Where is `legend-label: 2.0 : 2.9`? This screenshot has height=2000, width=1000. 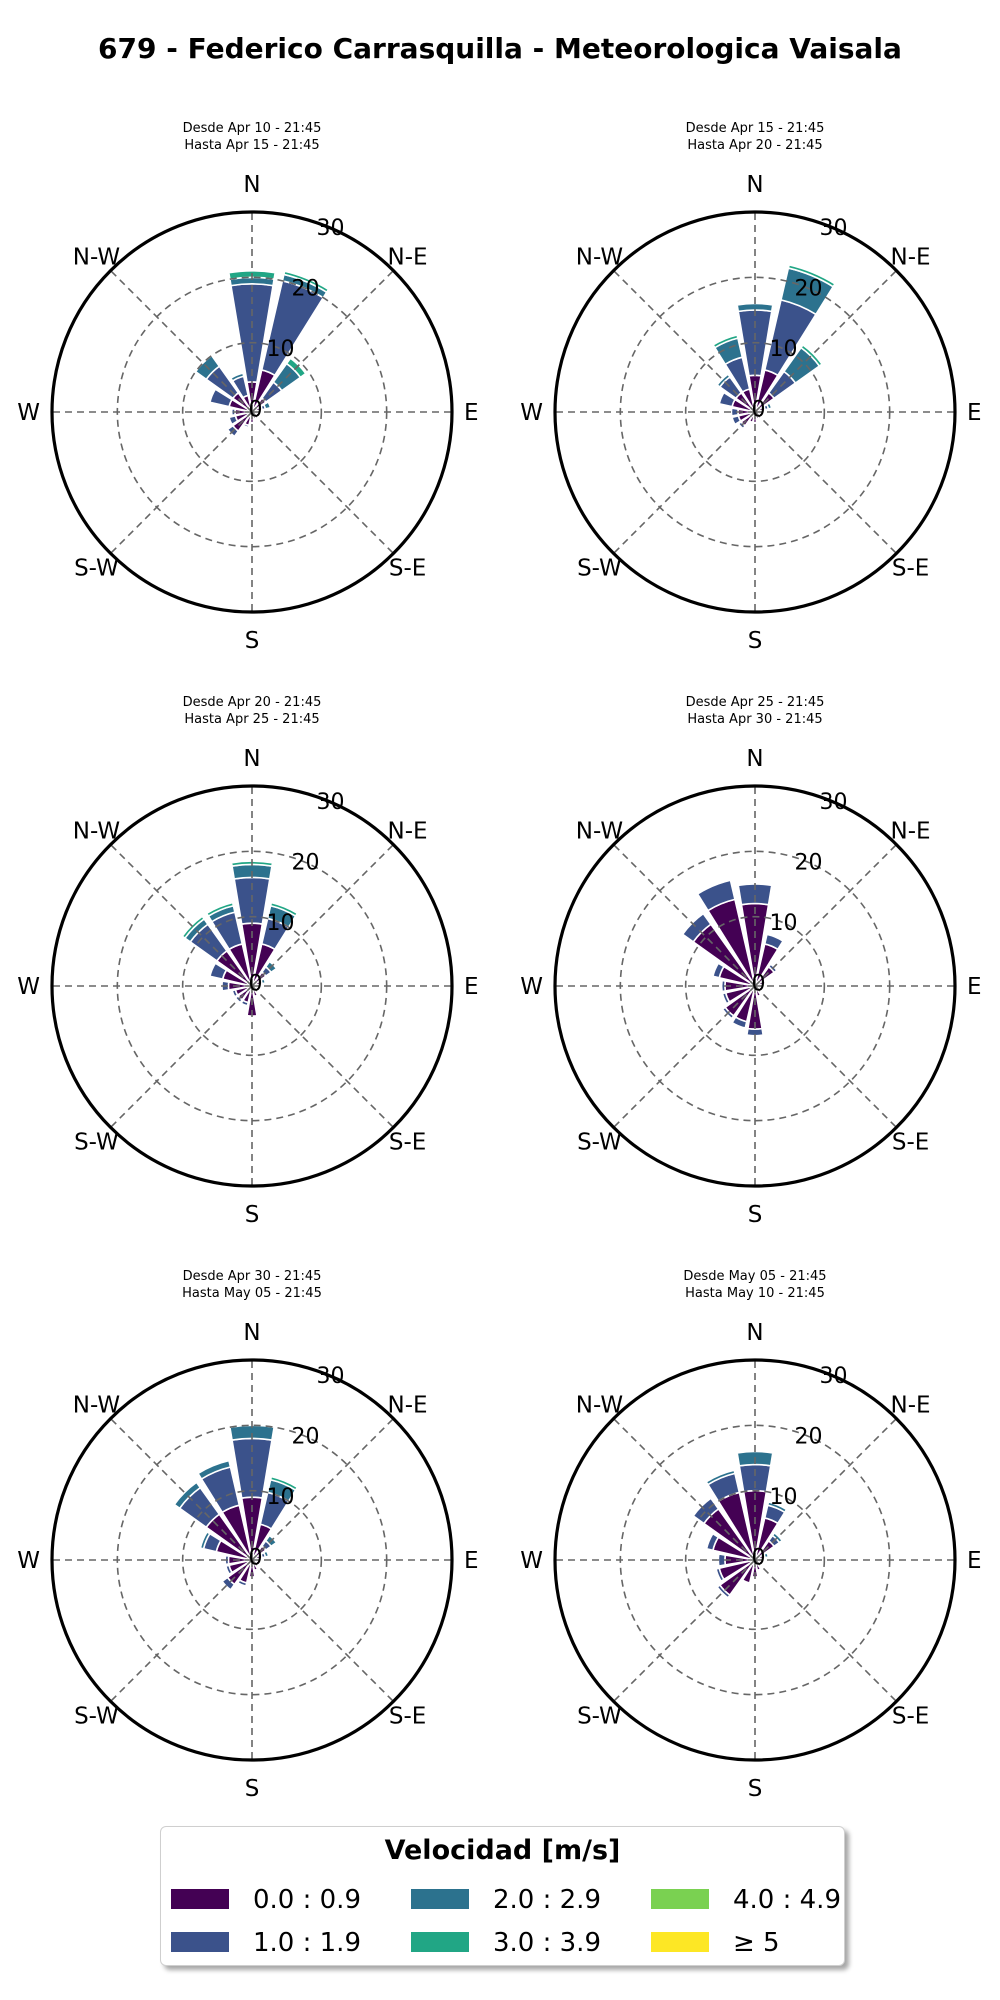
legend-label: 2.0 : 2.9 is located at coordinates (547, 1900).